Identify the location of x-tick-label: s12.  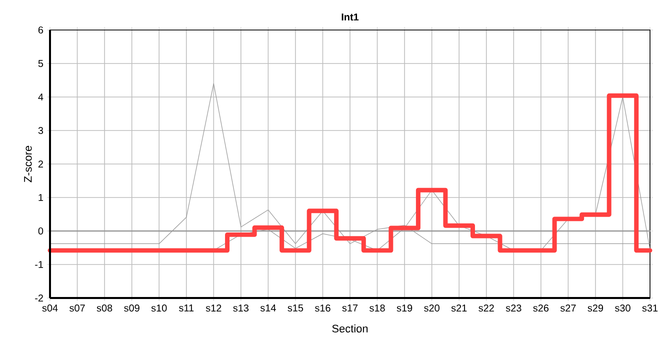
(214, 308).